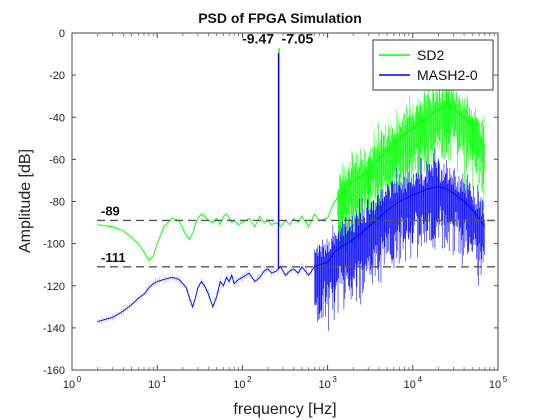 The height and width of the screenshot is (420, 560). Describe the element at coordinates (54, 245) in the screenshot. I see `y-tick-label-5: -100` at that location.